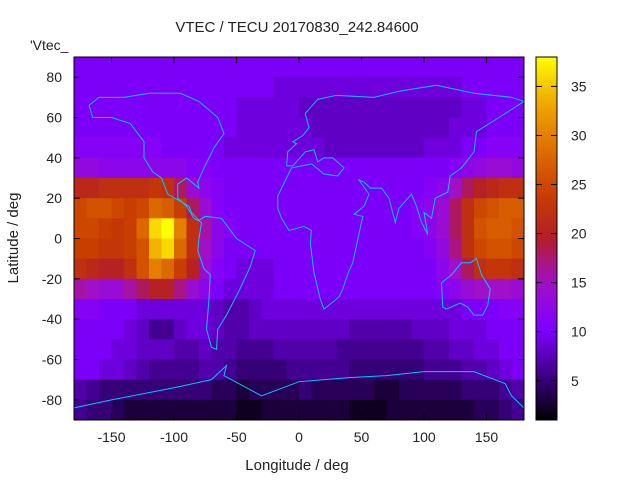 This screenshot has height=480, width=640. I want to click on y-tick-label: -40, so click(52, 319).